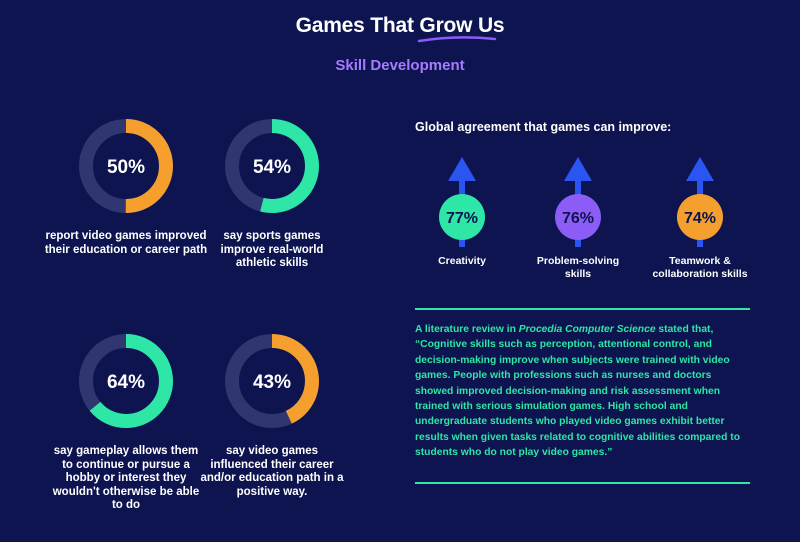 The height and width of the screenshot is (542, 800). I want to click on arrow-circle-icon: 76%, so click(578, 202).